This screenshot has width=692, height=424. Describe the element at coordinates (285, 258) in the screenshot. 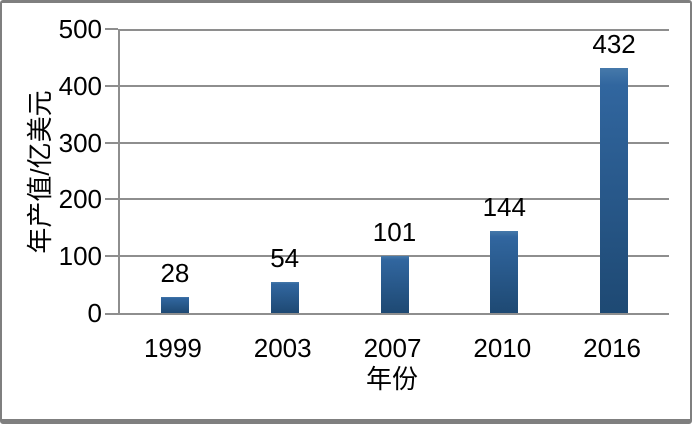

I see `bar-value-label-2003: 54` at that location.